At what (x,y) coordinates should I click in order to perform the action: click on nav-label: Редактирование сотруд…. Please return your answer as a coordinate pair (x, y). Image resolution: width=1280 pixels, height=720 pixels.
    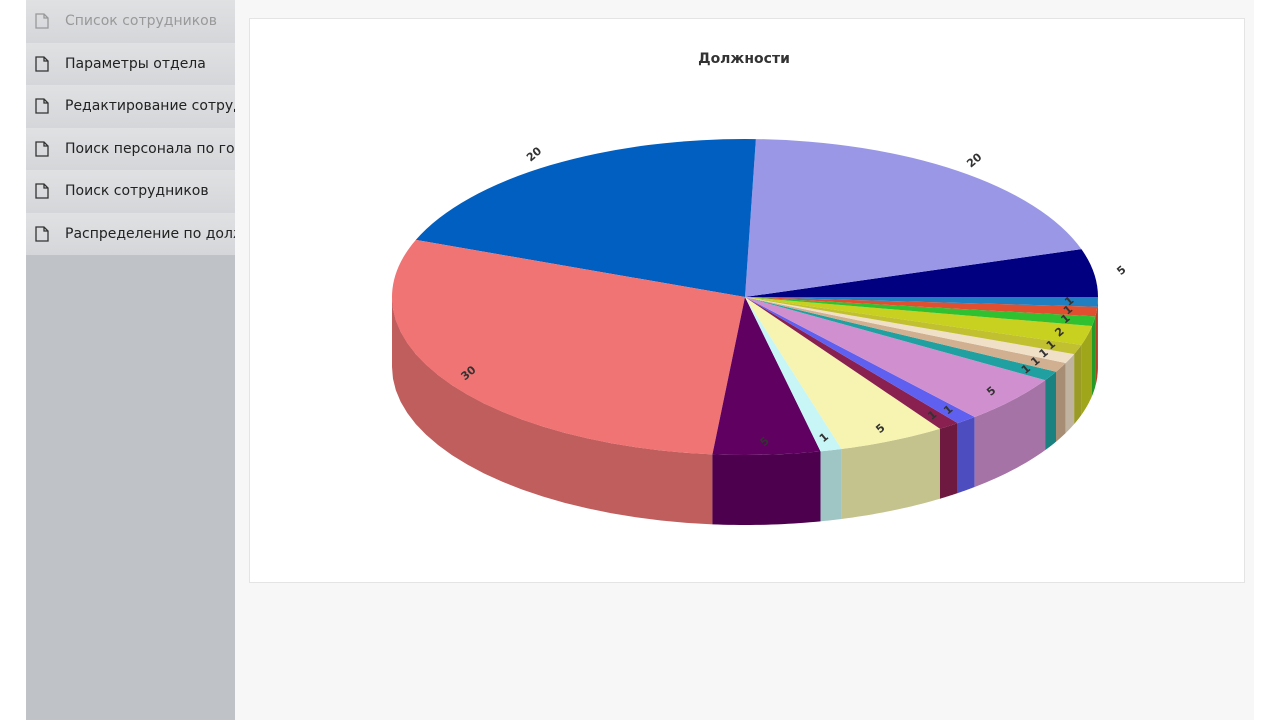
    Looking at the image, I should click on (150, 106).